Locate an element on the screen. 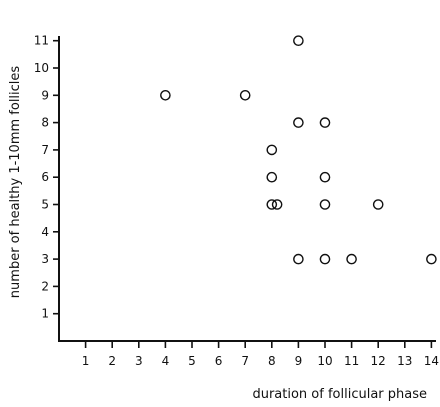  x-tick-label: 3 is located at coordinates (139, 361).